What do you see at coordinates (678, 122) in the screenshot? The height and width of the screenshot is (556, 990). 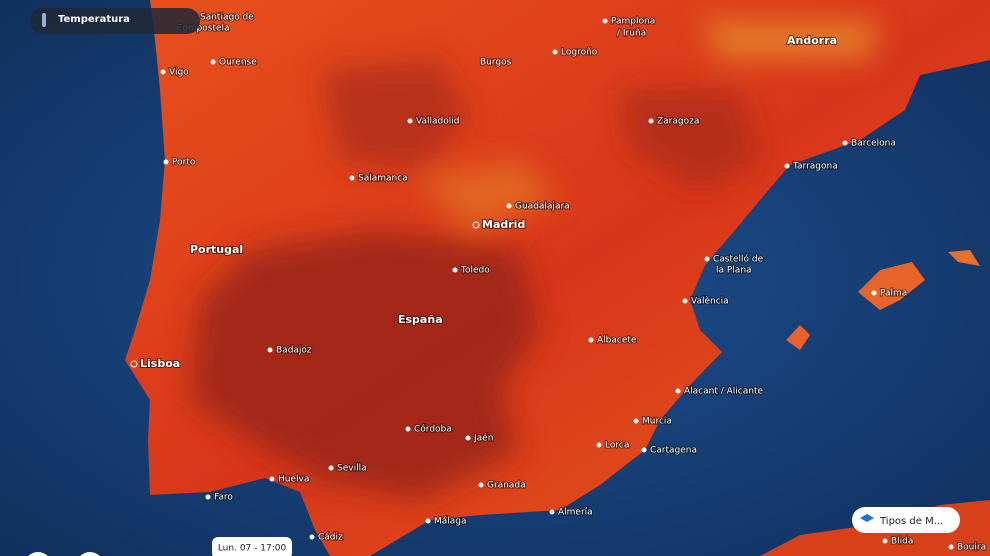 I see `city-label: Zaragoza` at bounding box center [678, 122].